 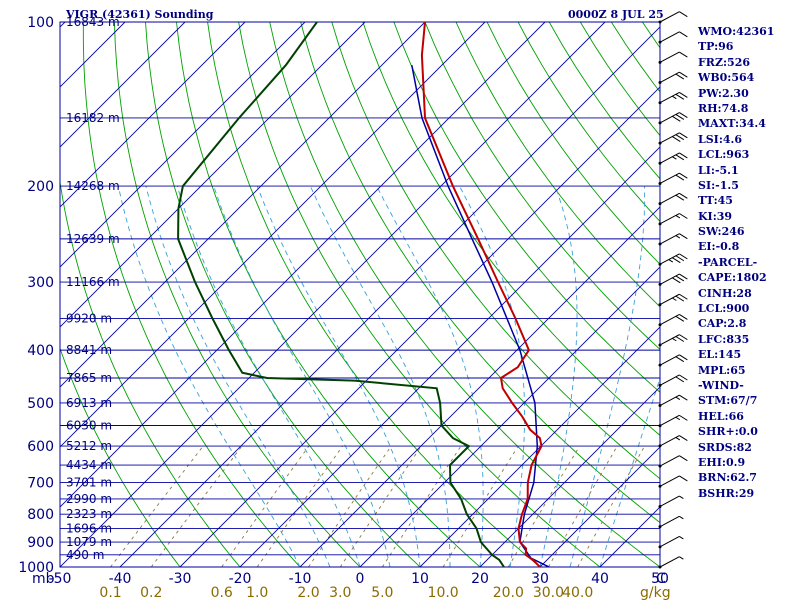 I want to click on height-level-label: 9920 m, so click(x=89, y=319).